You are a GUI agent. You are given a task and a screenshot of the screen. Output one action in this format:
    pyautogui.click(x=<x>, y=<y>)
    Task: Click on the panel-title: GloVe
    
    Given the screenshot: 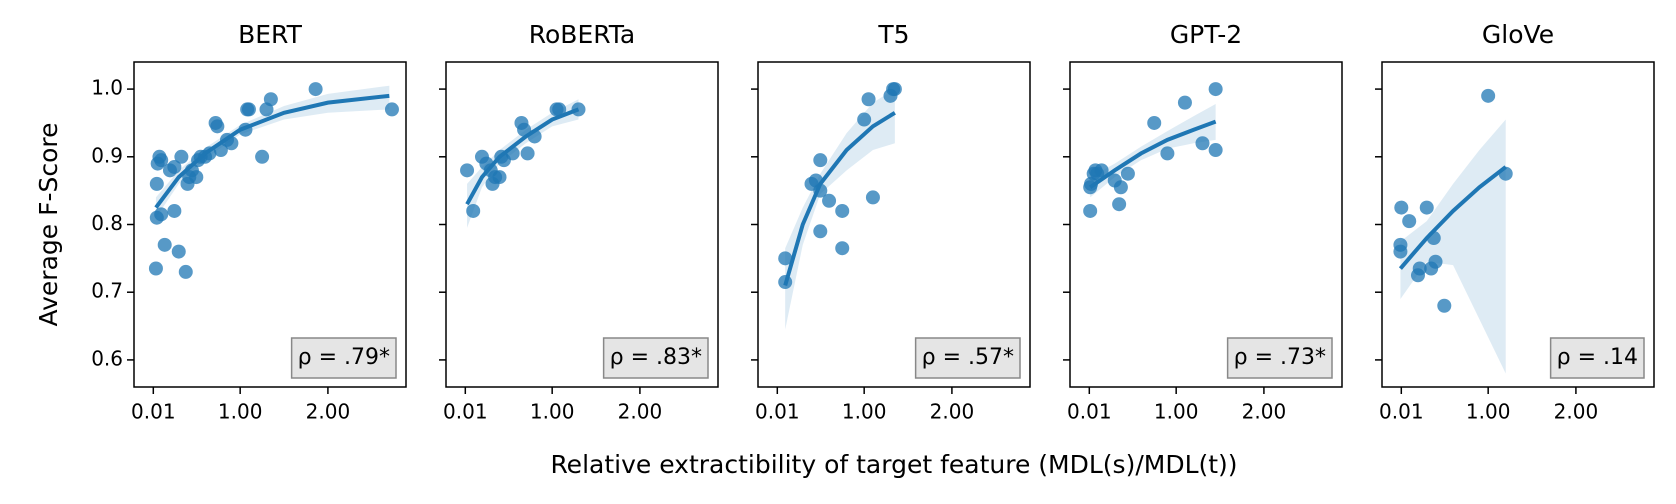 What is the action you would take?
    pyautogui.click(x=1518, y=34)
    